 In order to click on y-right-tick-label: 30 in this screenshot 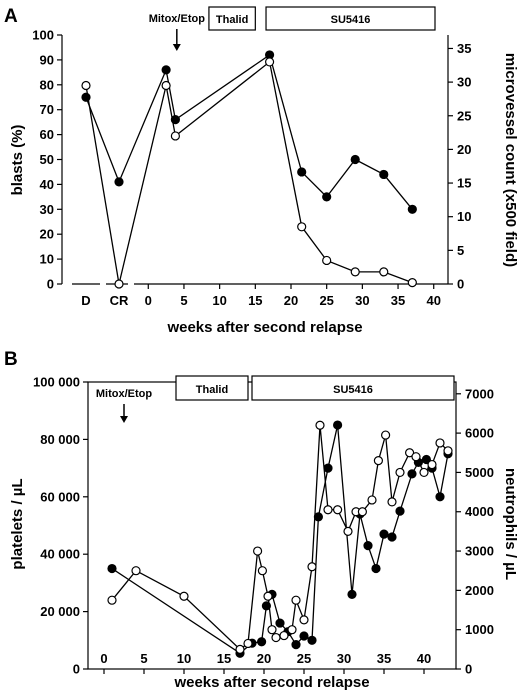, I will do `click(464, 82)`.